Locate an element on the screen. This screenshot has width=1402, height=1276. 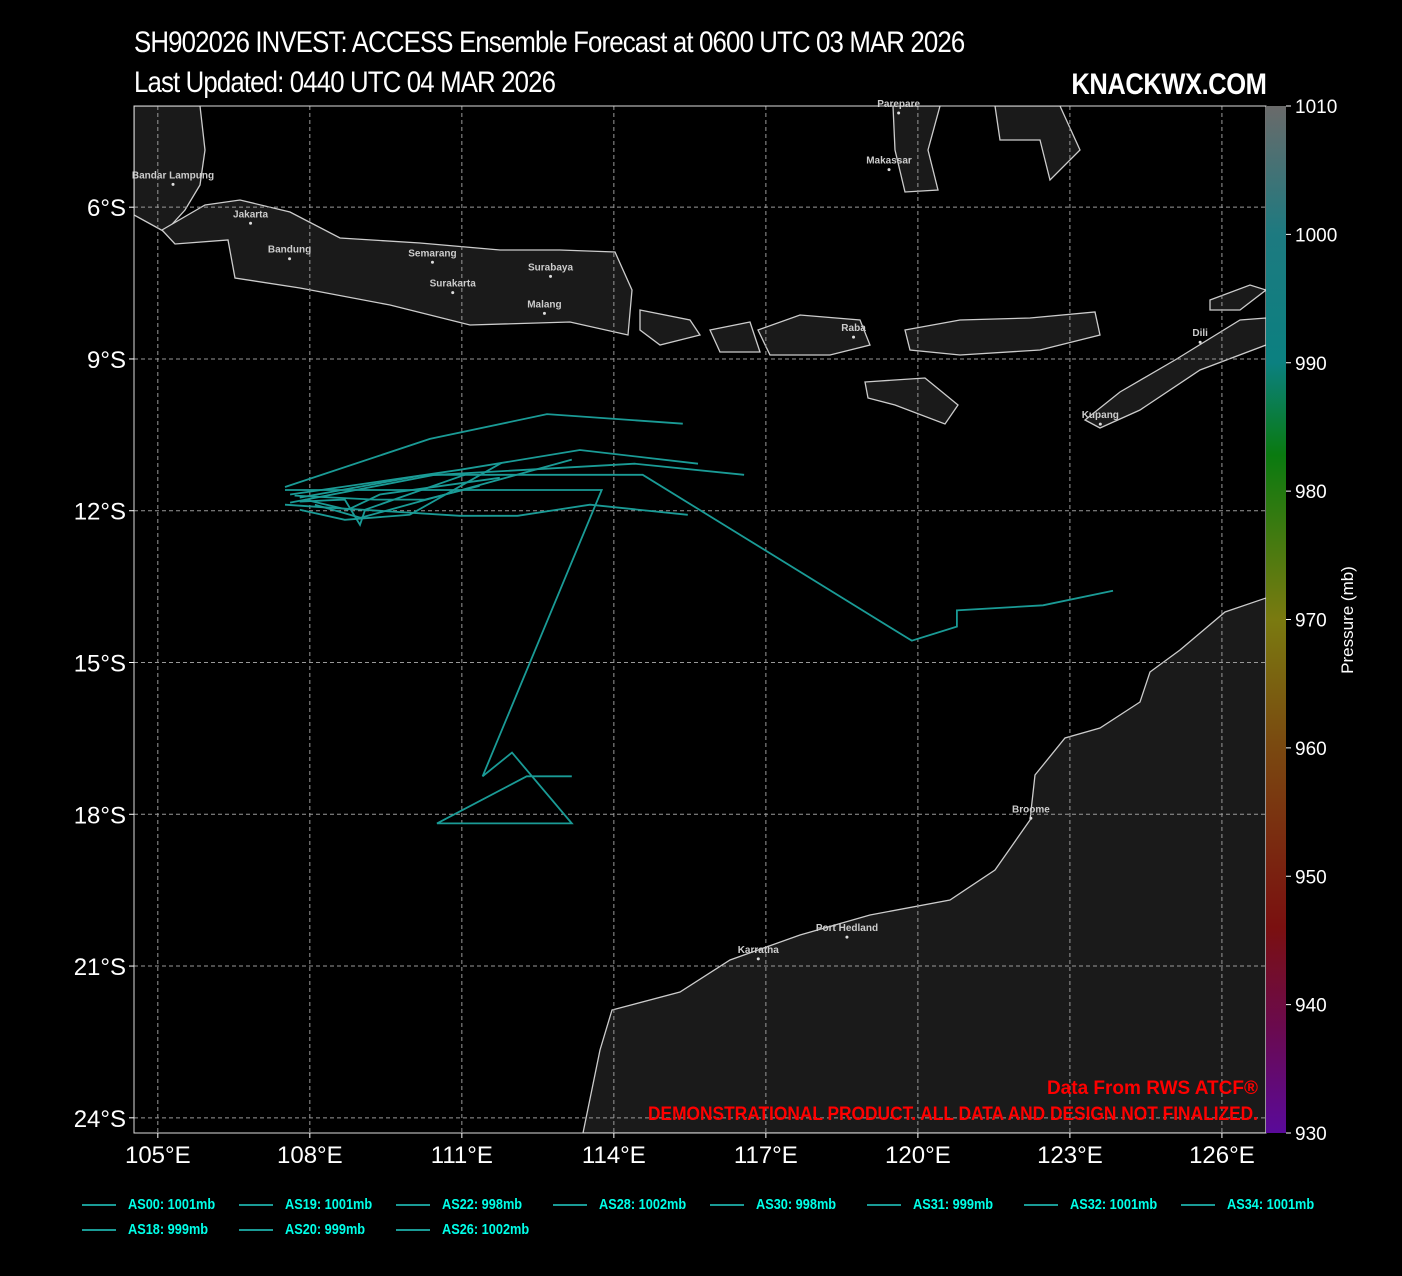
city-label: Kupang is located at coordinates (1100, 415).